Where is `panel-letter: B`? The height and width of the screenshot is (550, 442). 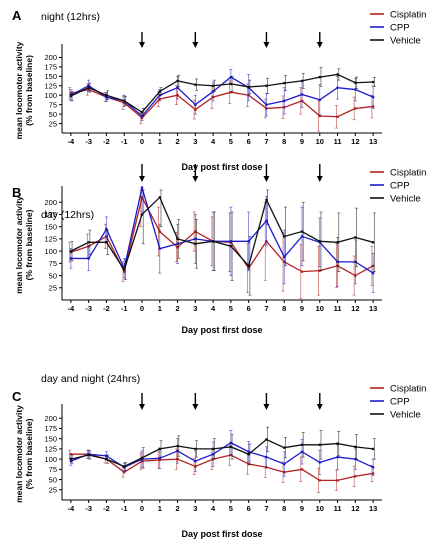
panel-letter: B is located at coordinates (16, 192).